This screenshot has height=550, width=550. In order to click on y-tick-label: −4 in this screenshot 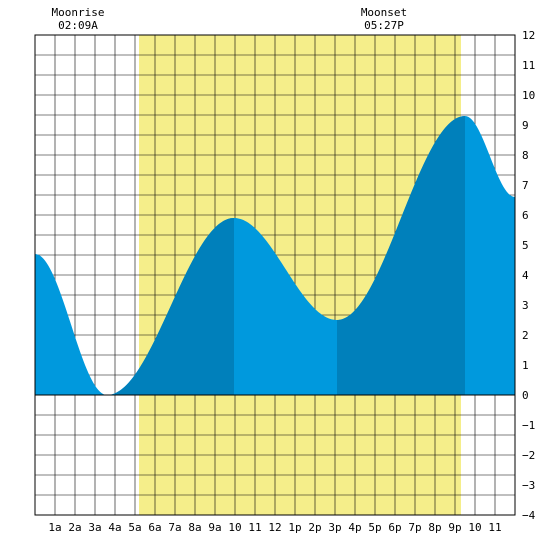, I will do `click(529, 515)`.